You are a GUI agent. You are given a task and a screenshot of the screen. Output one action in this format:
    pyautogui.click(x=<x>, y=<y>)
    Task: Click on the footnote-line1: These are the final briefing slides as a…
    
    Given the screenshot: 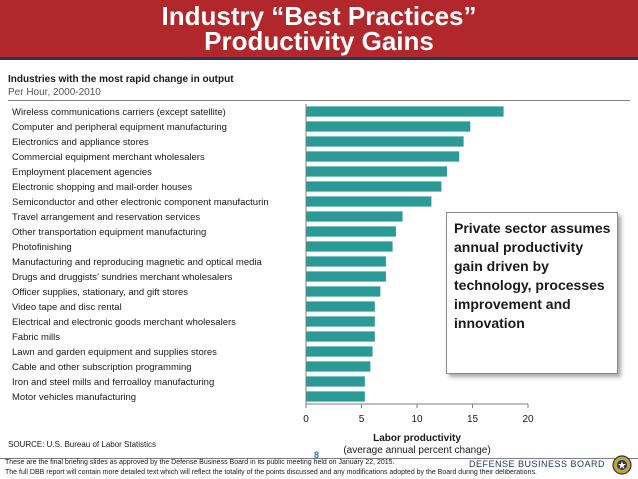 What is the action you would take?
    pyautogui.click(x=200, y=462)
    